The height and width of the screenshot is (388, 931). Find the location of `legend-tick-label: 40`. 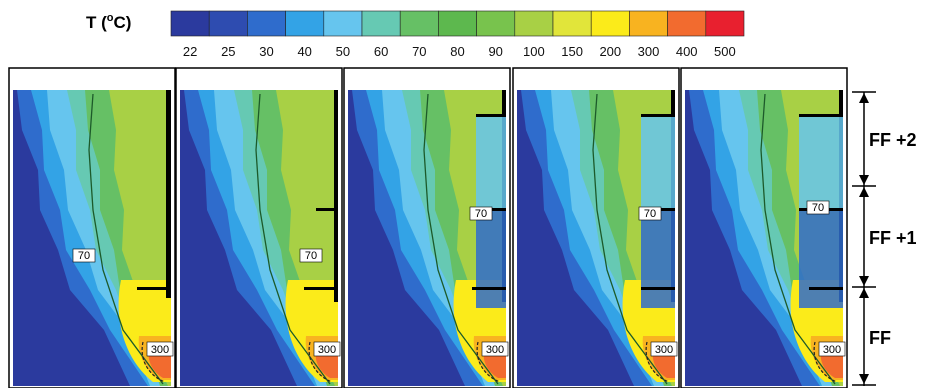

legend-tick-label: 40 is located at coordinates (304, 51).